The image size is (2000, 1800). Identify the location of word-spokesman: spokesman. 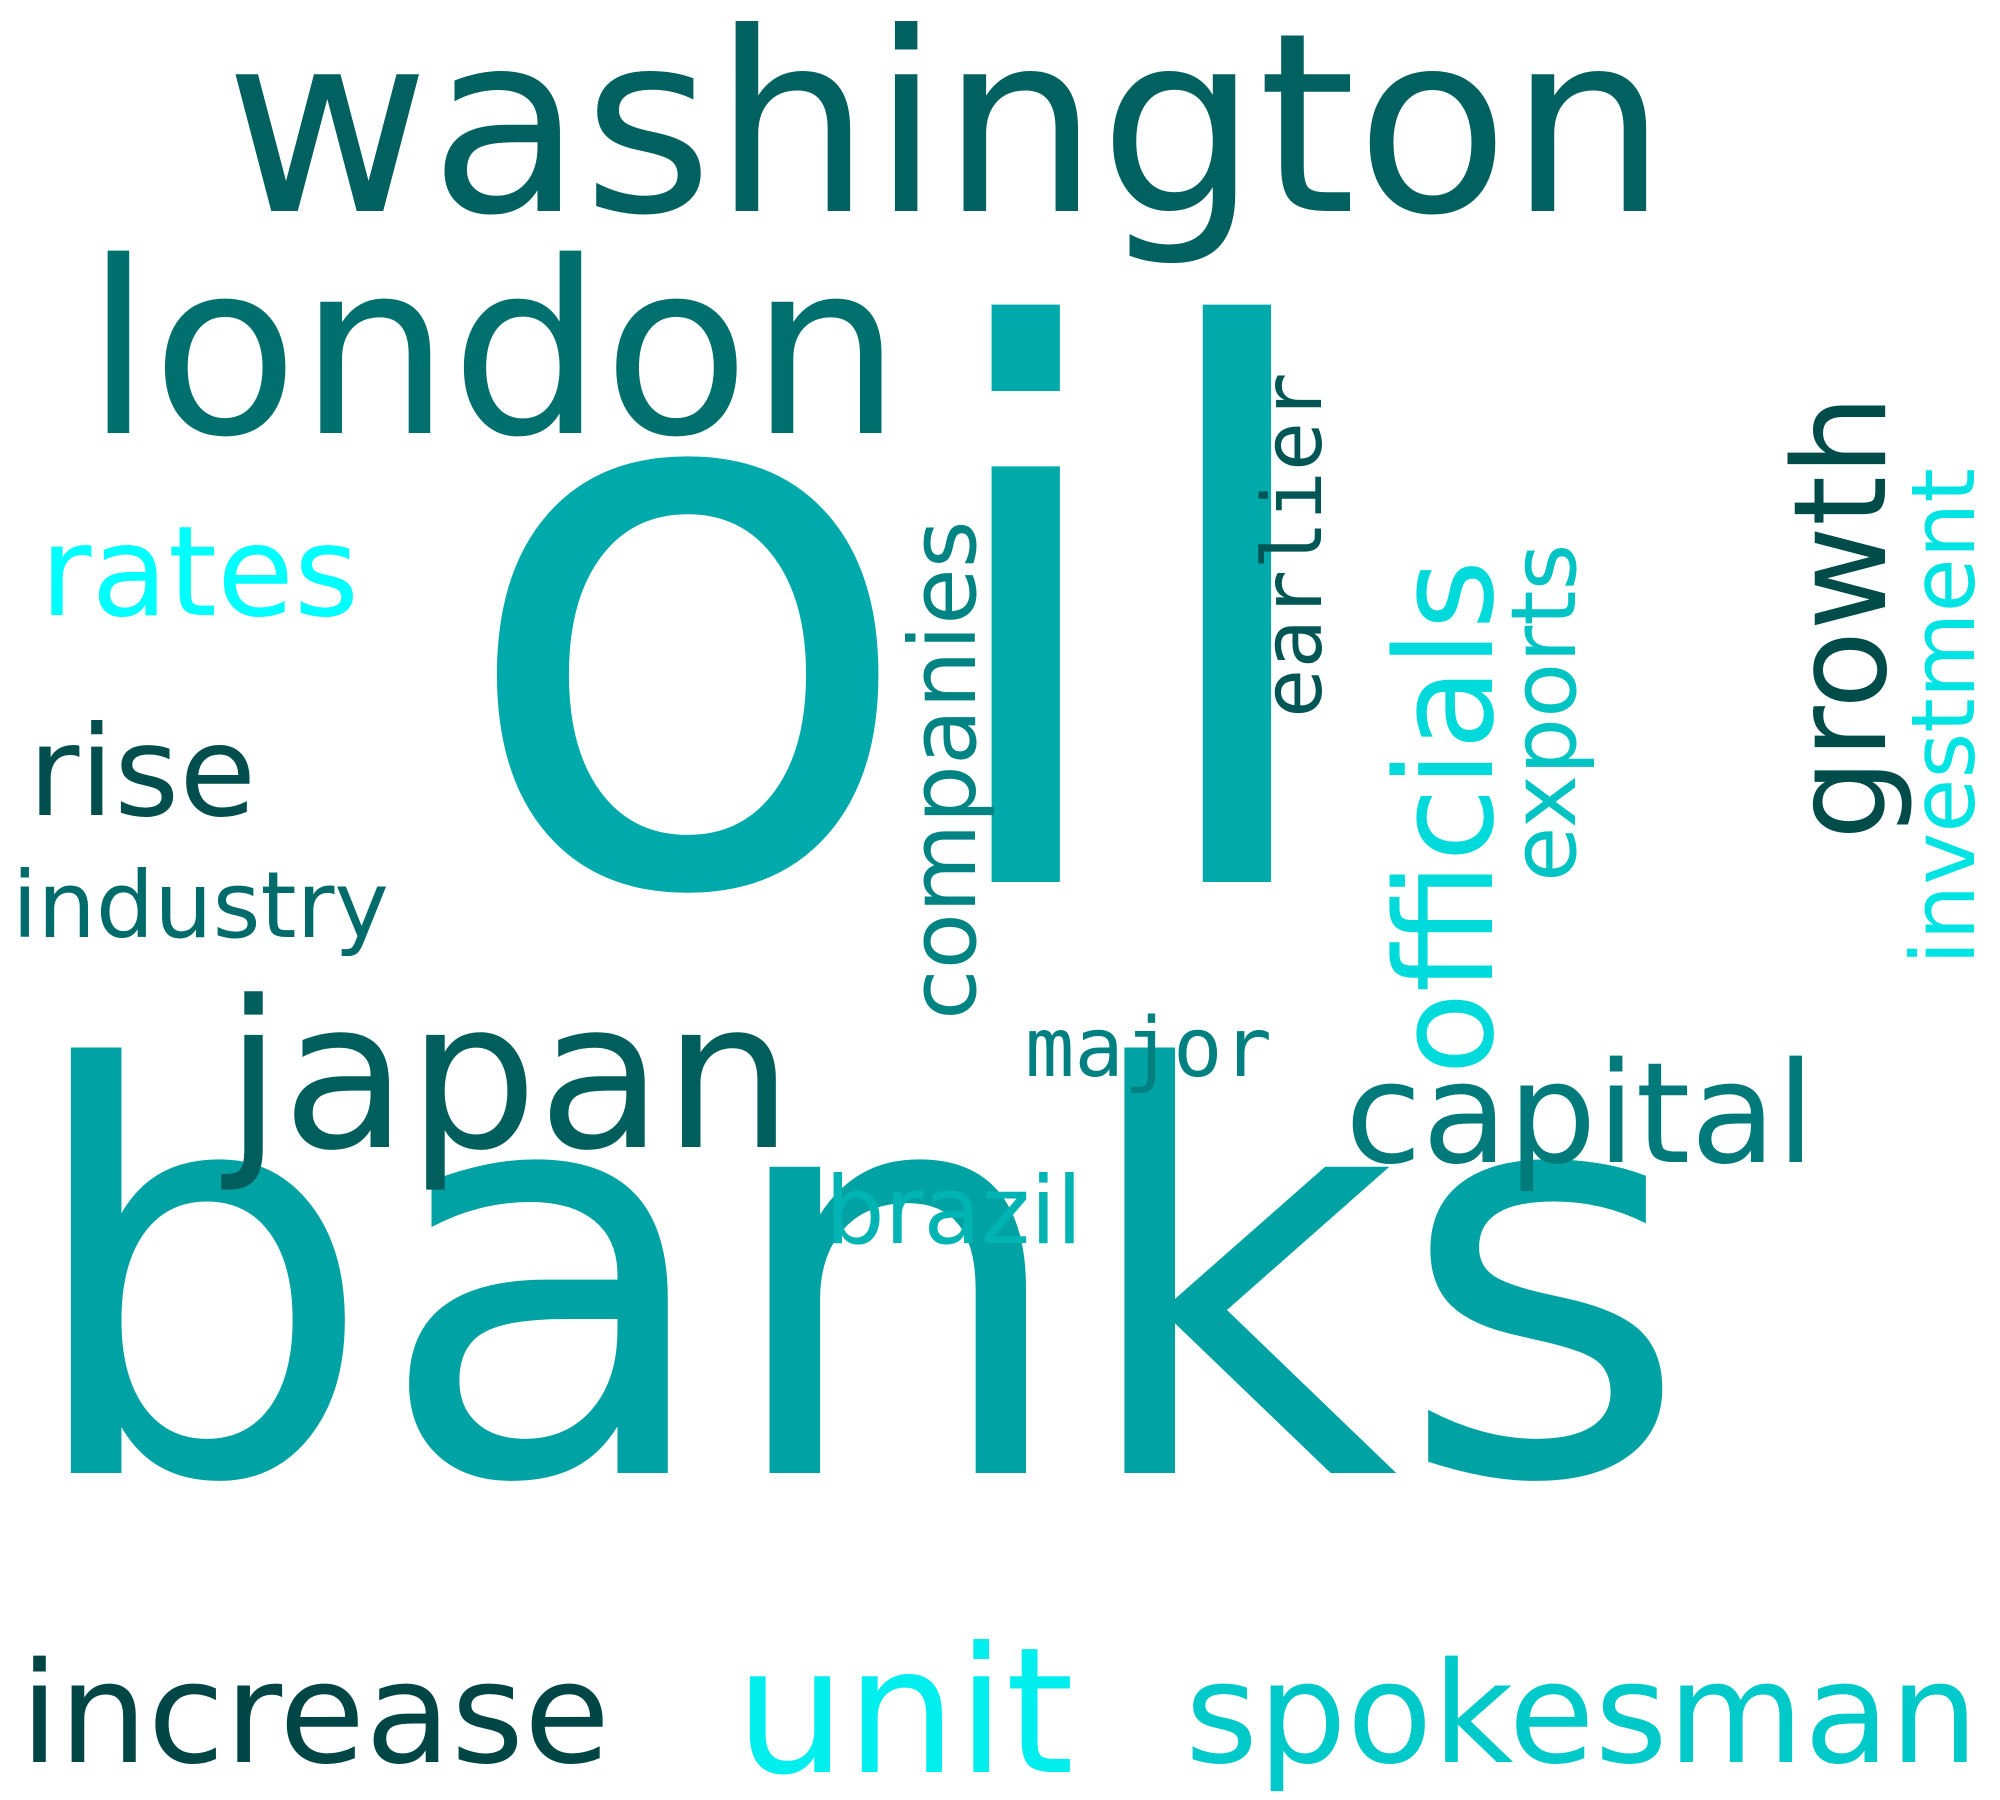
(1582, 1714).